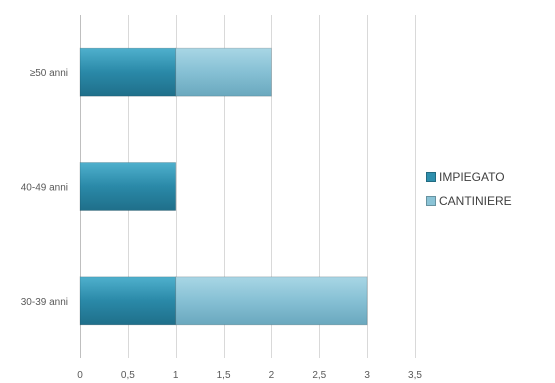 The image size is (555, 383). I want to click on legend-item-cantiniere: CANTINIERE, so click(469, 201).